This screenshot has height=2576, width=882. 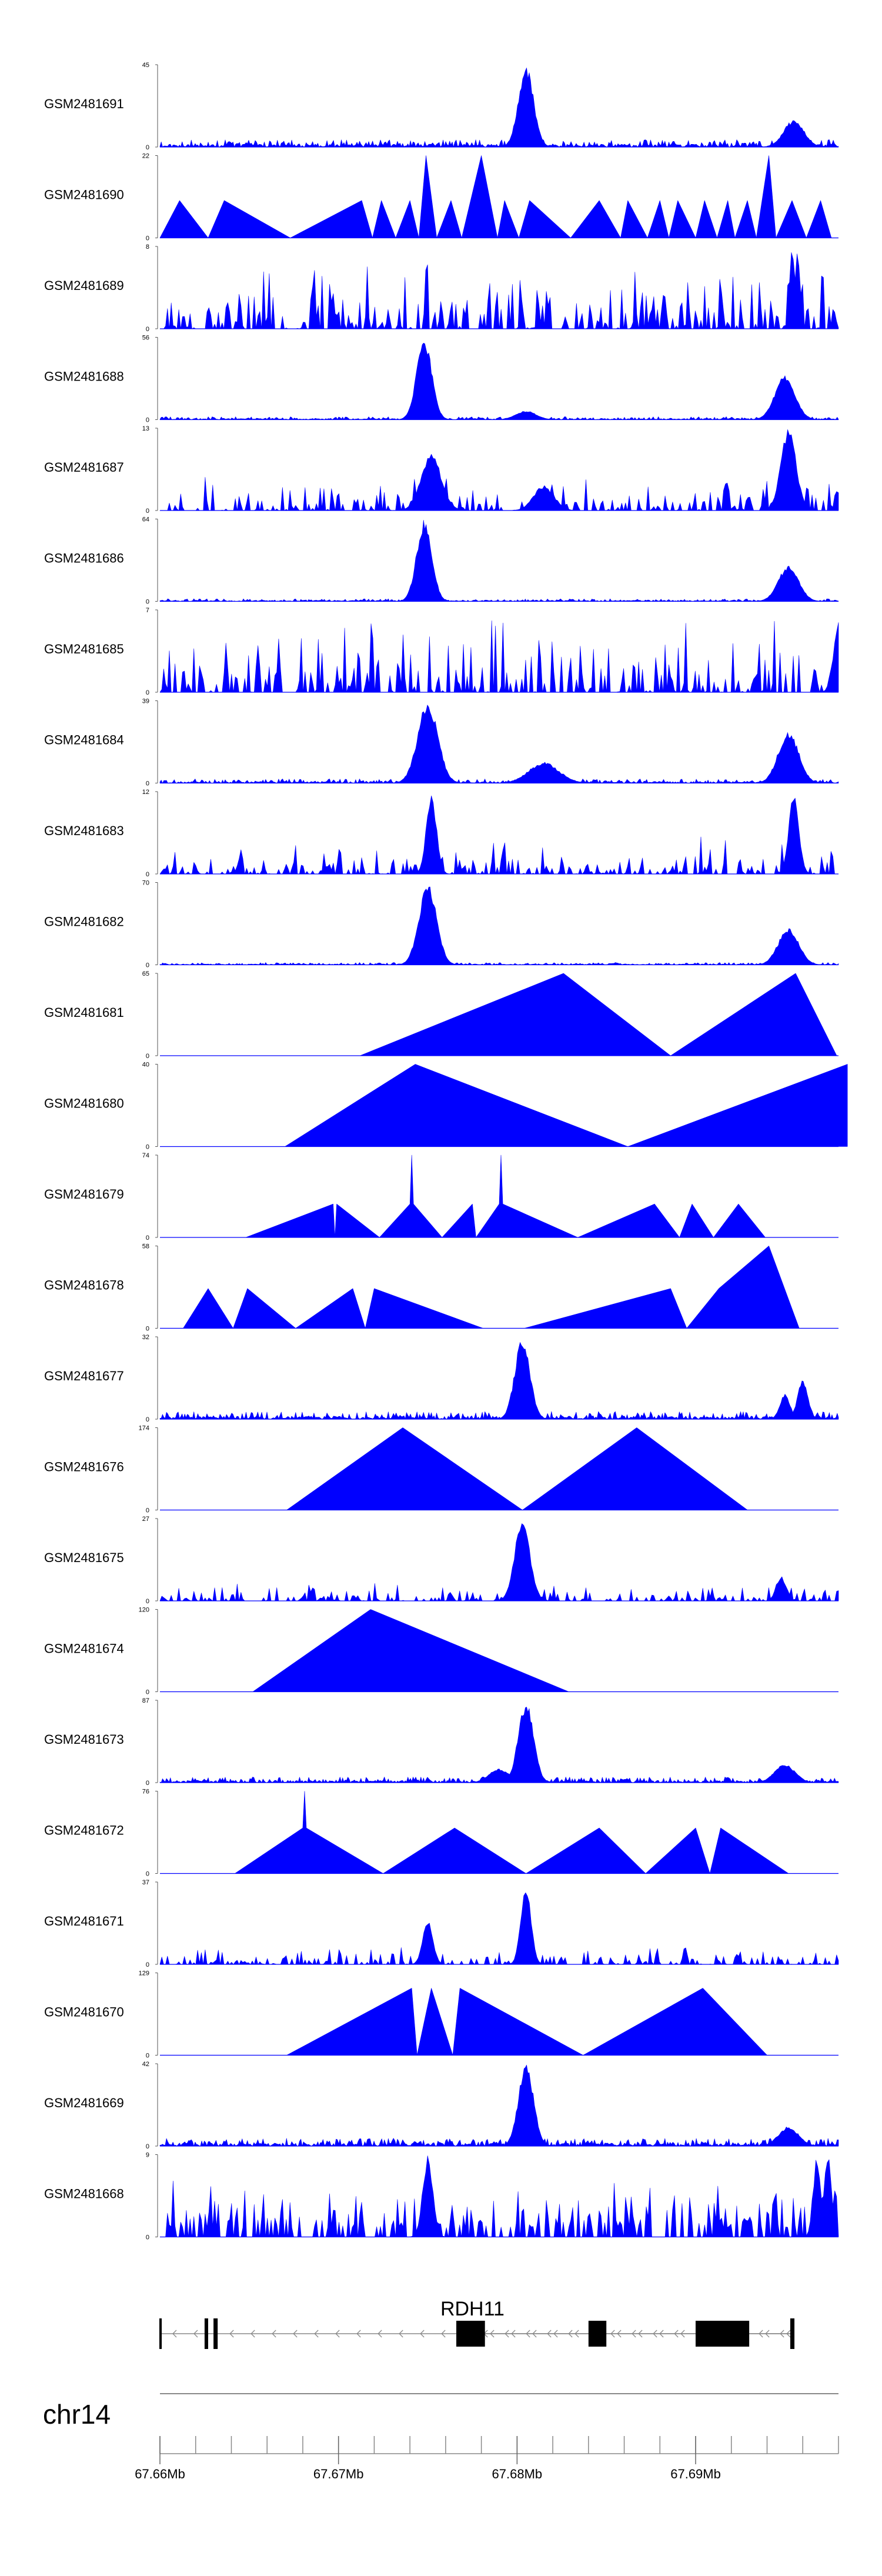 I want to click on y-tick-max-label: 13, so click(x=145, y=428).